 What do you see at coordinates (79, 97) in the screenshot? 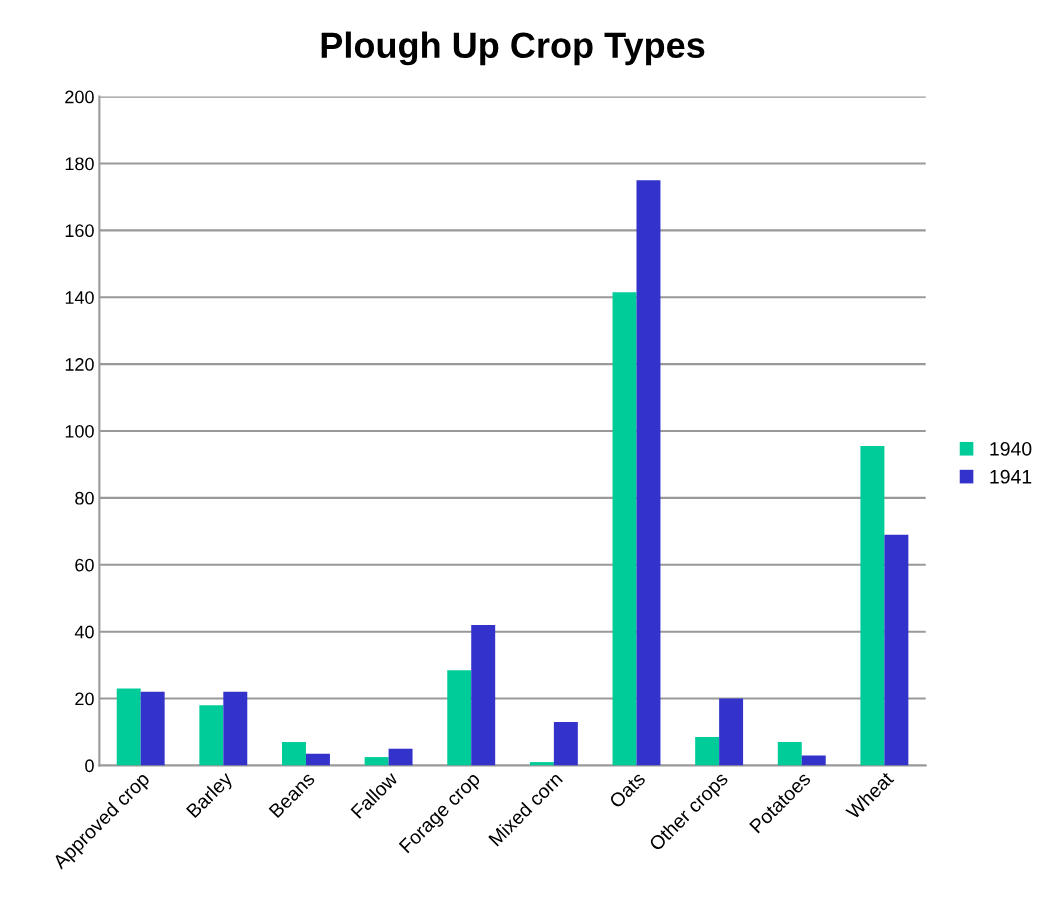
I see `y-tick-label: 200` at bounding box center [79, 97].